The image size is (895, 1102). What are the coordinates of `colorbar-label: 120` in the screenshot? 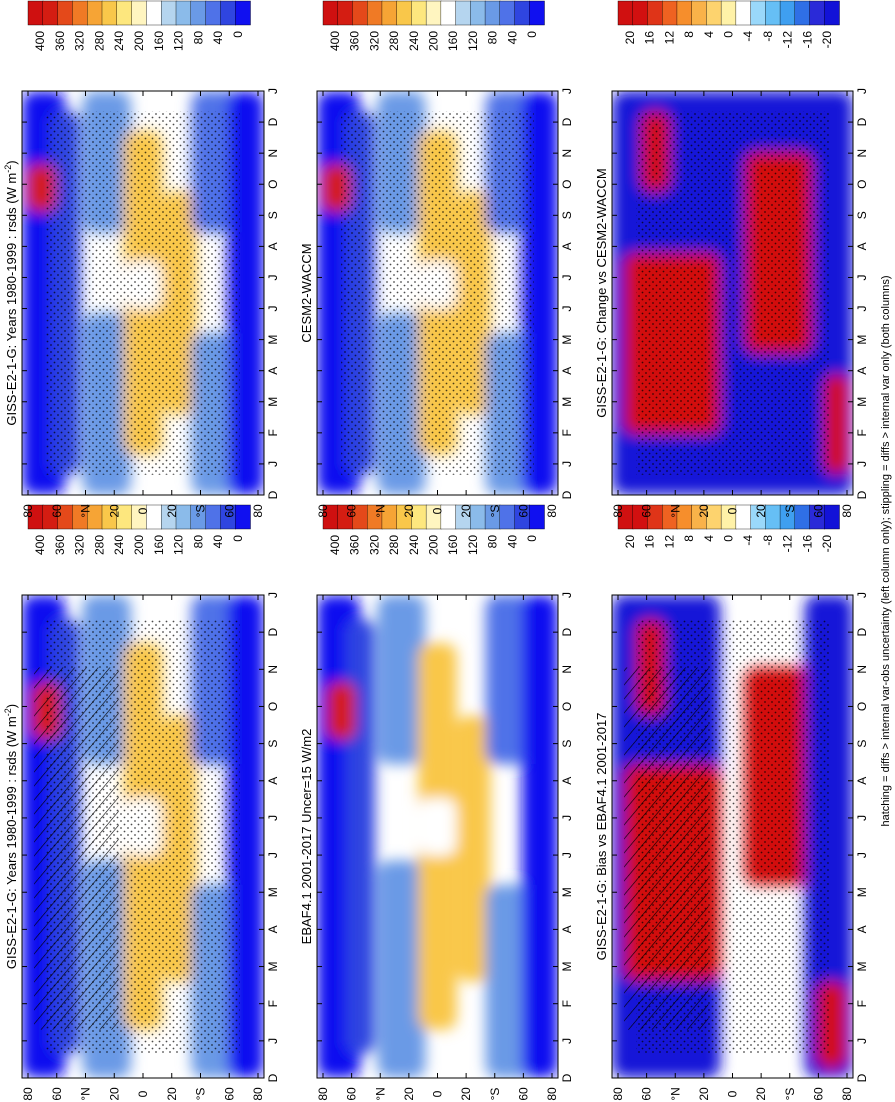 It's located at (473, 41).